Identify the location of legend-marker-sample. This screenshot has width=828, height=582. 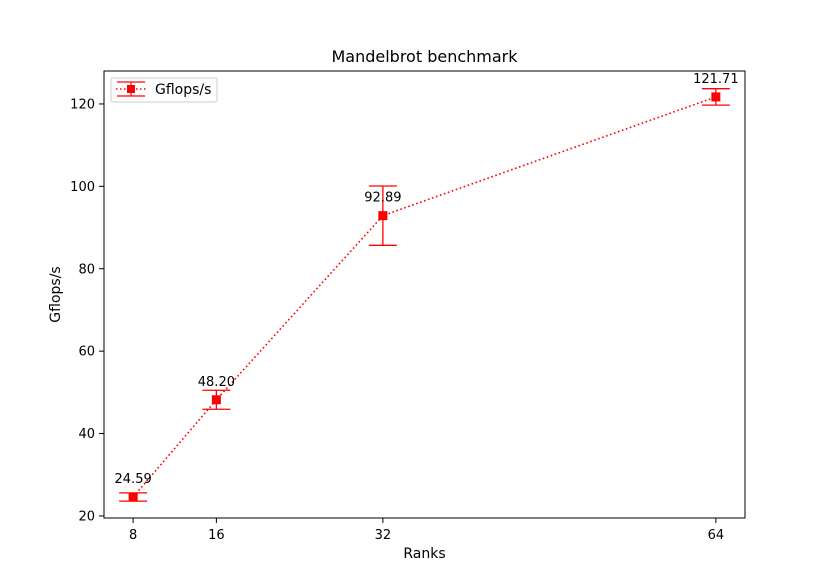
(131, 89).